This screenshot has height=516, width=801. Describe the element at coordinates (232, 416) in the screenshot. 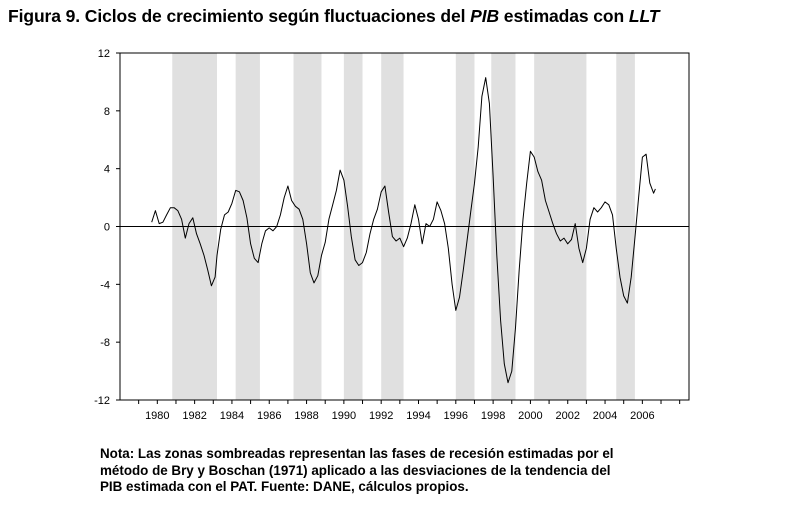

I see `x-tick-label-1984: 1984` at that location.